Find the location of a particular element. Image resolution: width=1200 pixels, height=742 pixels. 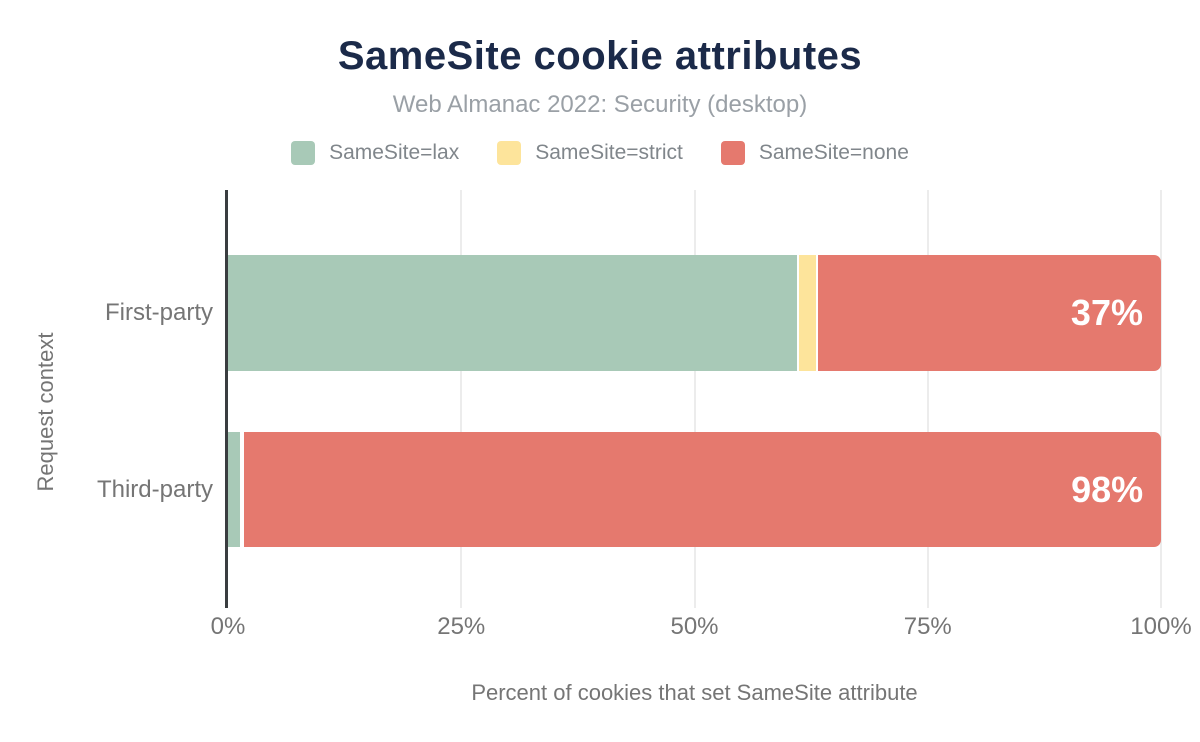

chart-subtitle: Web Almanac 2022: Security (desktop) is located at coordinates (600, 104).